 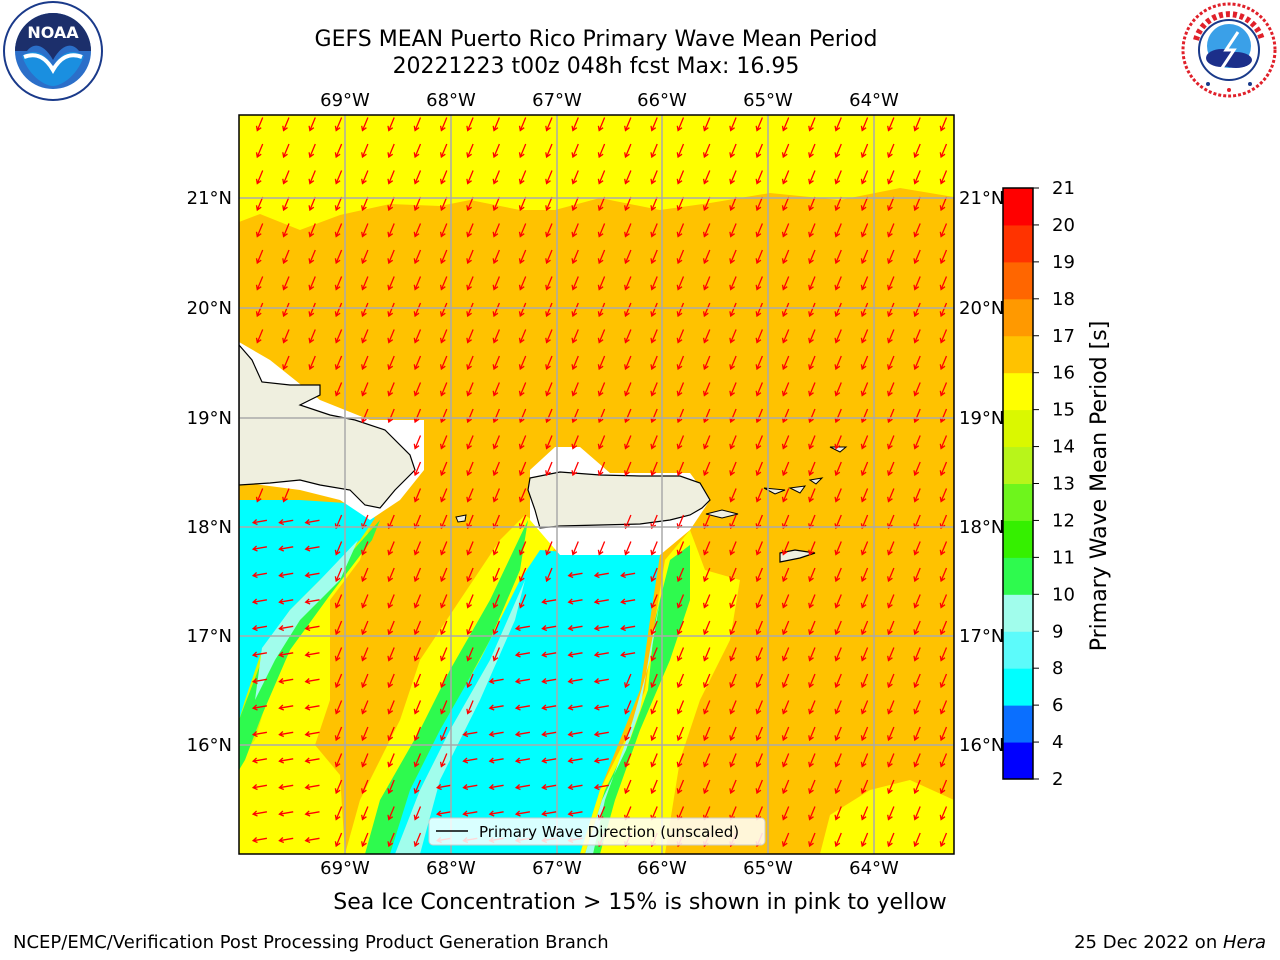 I want to click on lon-label-bottom: 65°W, so click(x=768, y=868).